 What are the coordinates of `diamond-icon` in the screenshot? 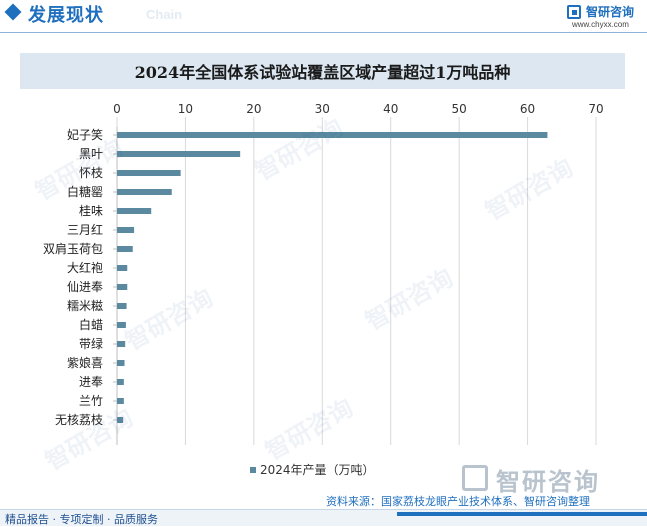 It's located at (13, 12).